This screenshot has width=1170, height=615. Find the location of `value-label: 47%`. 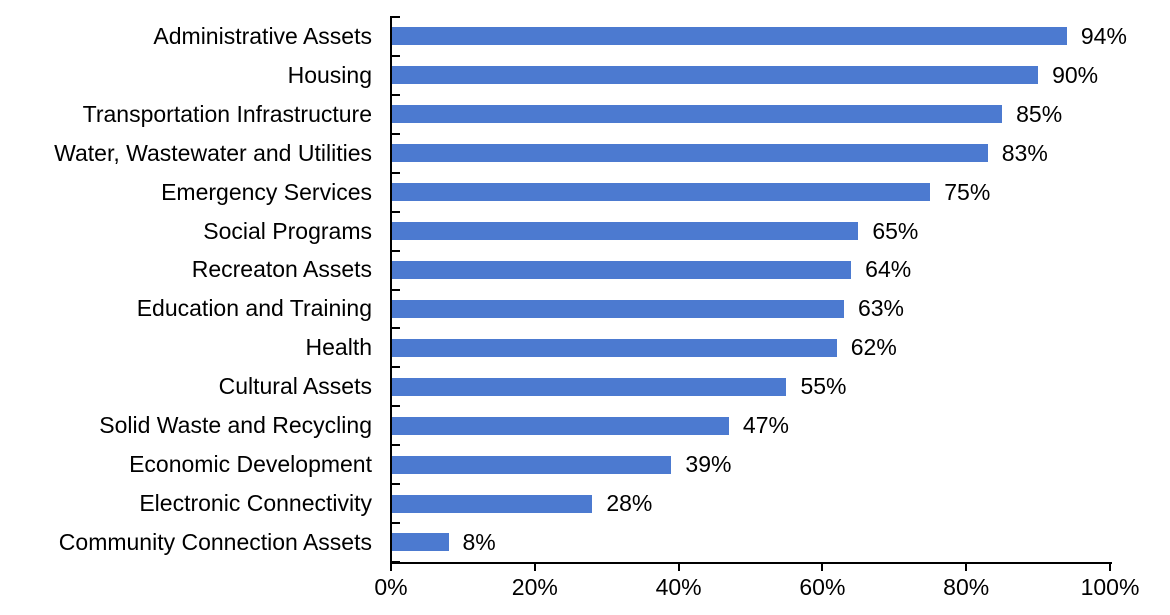

value-label: 47% is located at coordinates (765, 425).